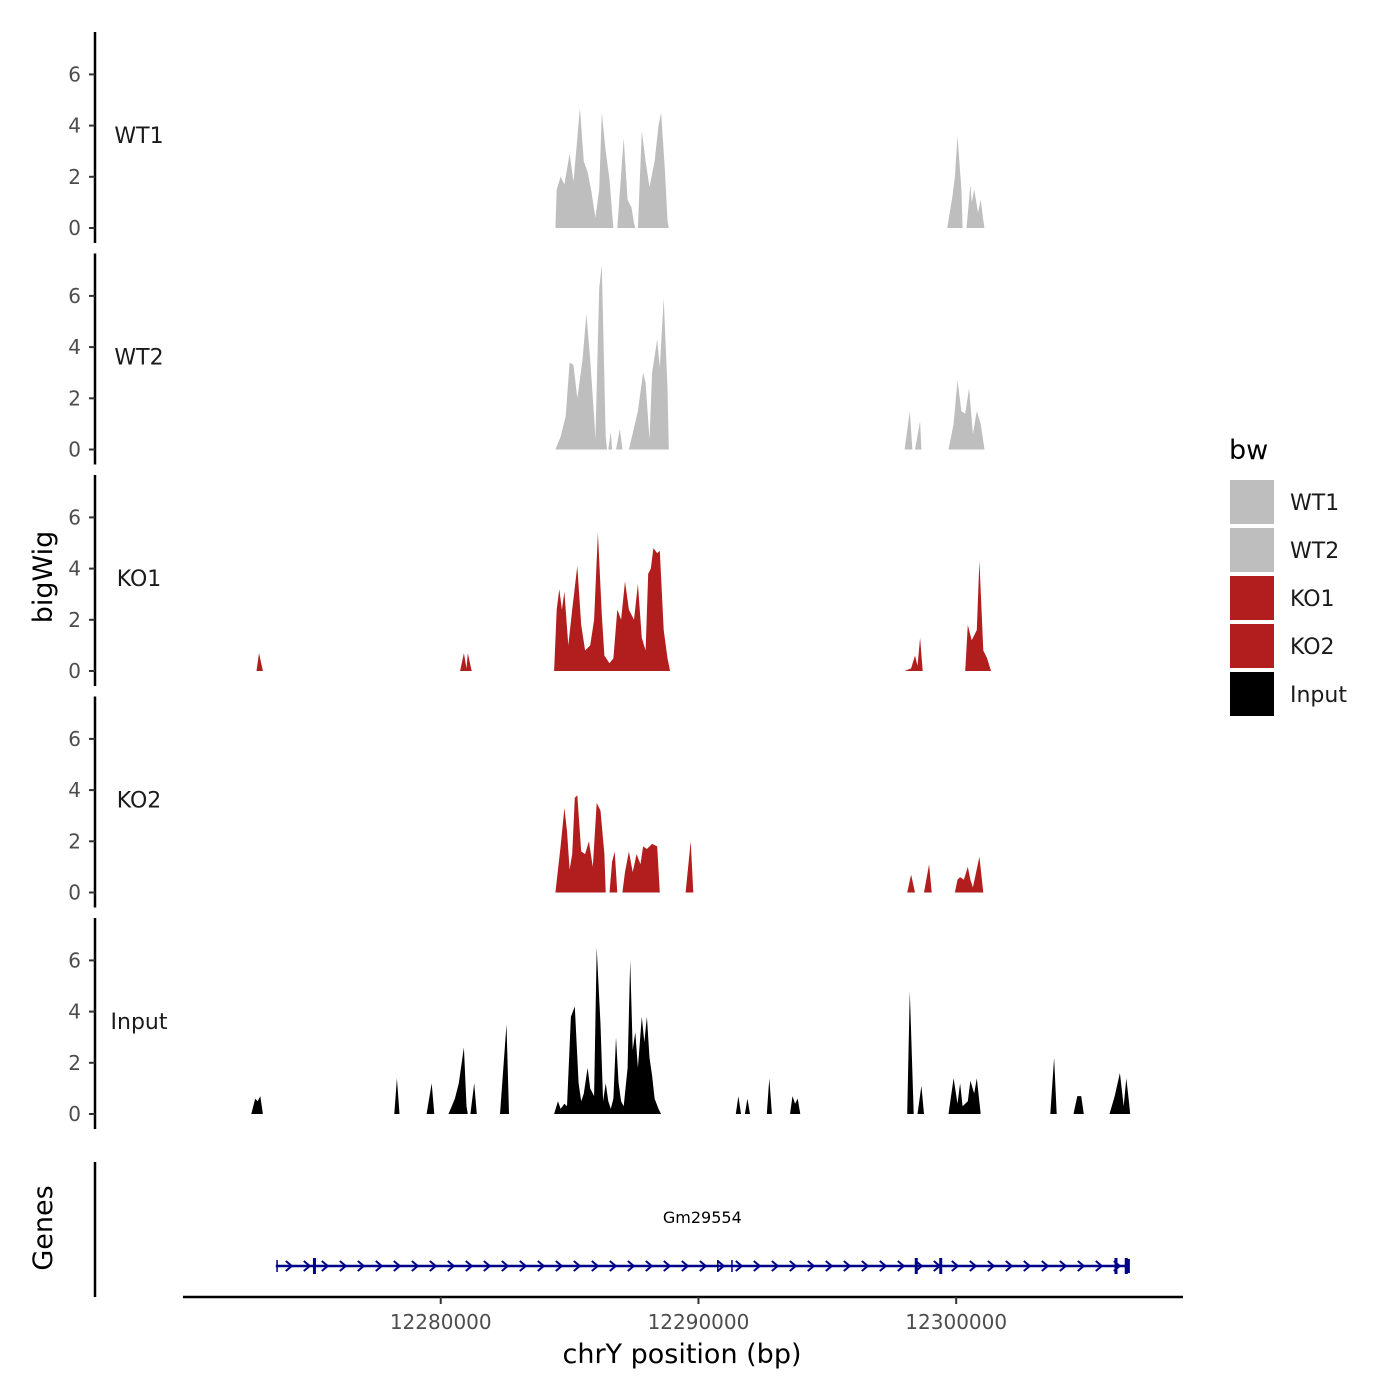  I want to click on legend-label: Input, so click(1318, 695).